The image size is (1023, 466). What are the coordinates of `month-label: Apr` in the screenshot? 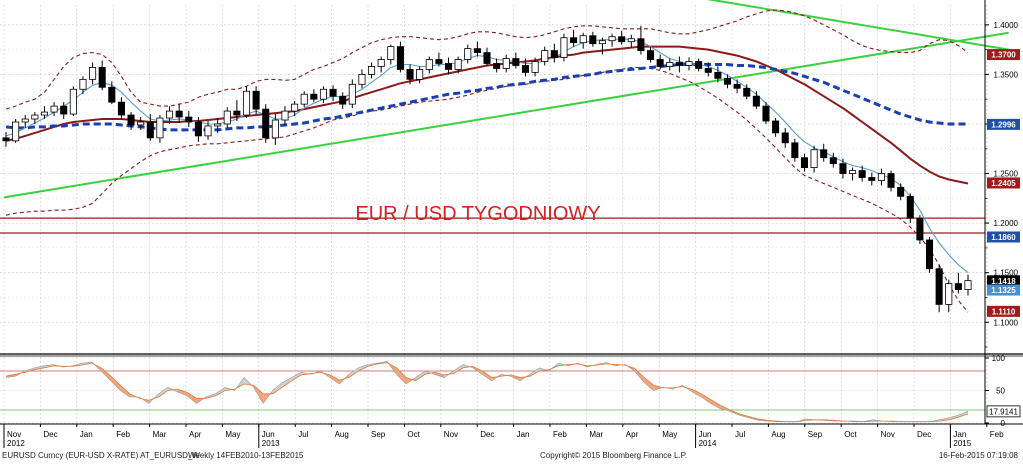 It's located at (632, 434).